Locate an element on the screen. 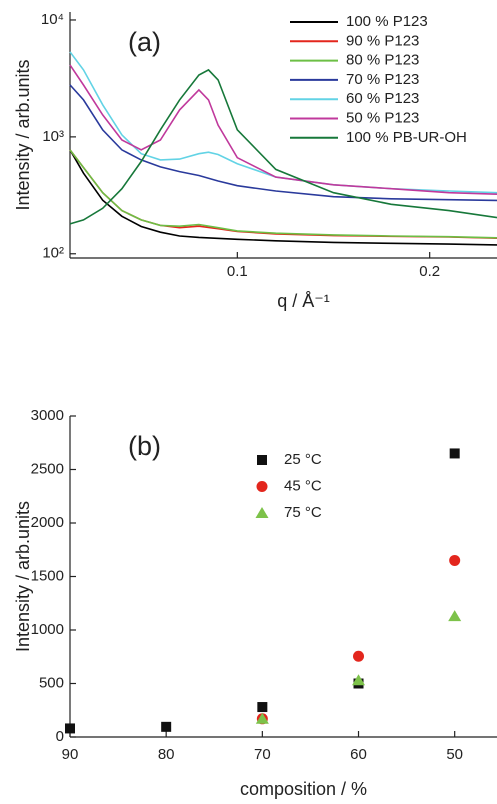  x-tick-label: 50 is located at coordinates (454, 754).